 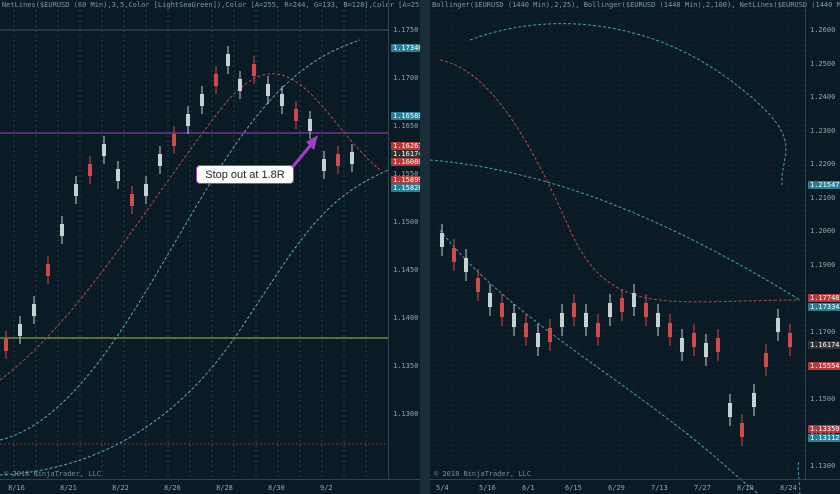 What do you see at coordinates (824, 185) in the screenshot?
I see `price-tag: 1.21547` at bounding box center [824, 185].